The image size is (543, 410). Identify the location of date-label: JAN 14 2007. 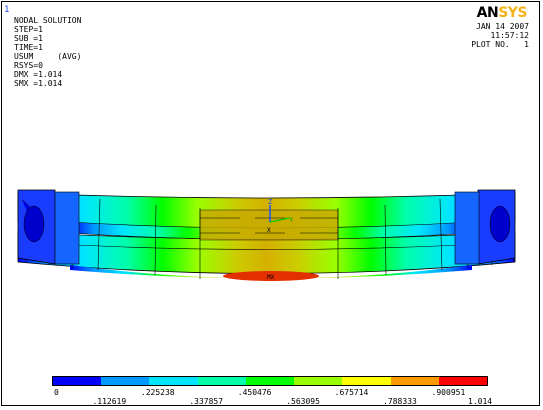
(502, 26).